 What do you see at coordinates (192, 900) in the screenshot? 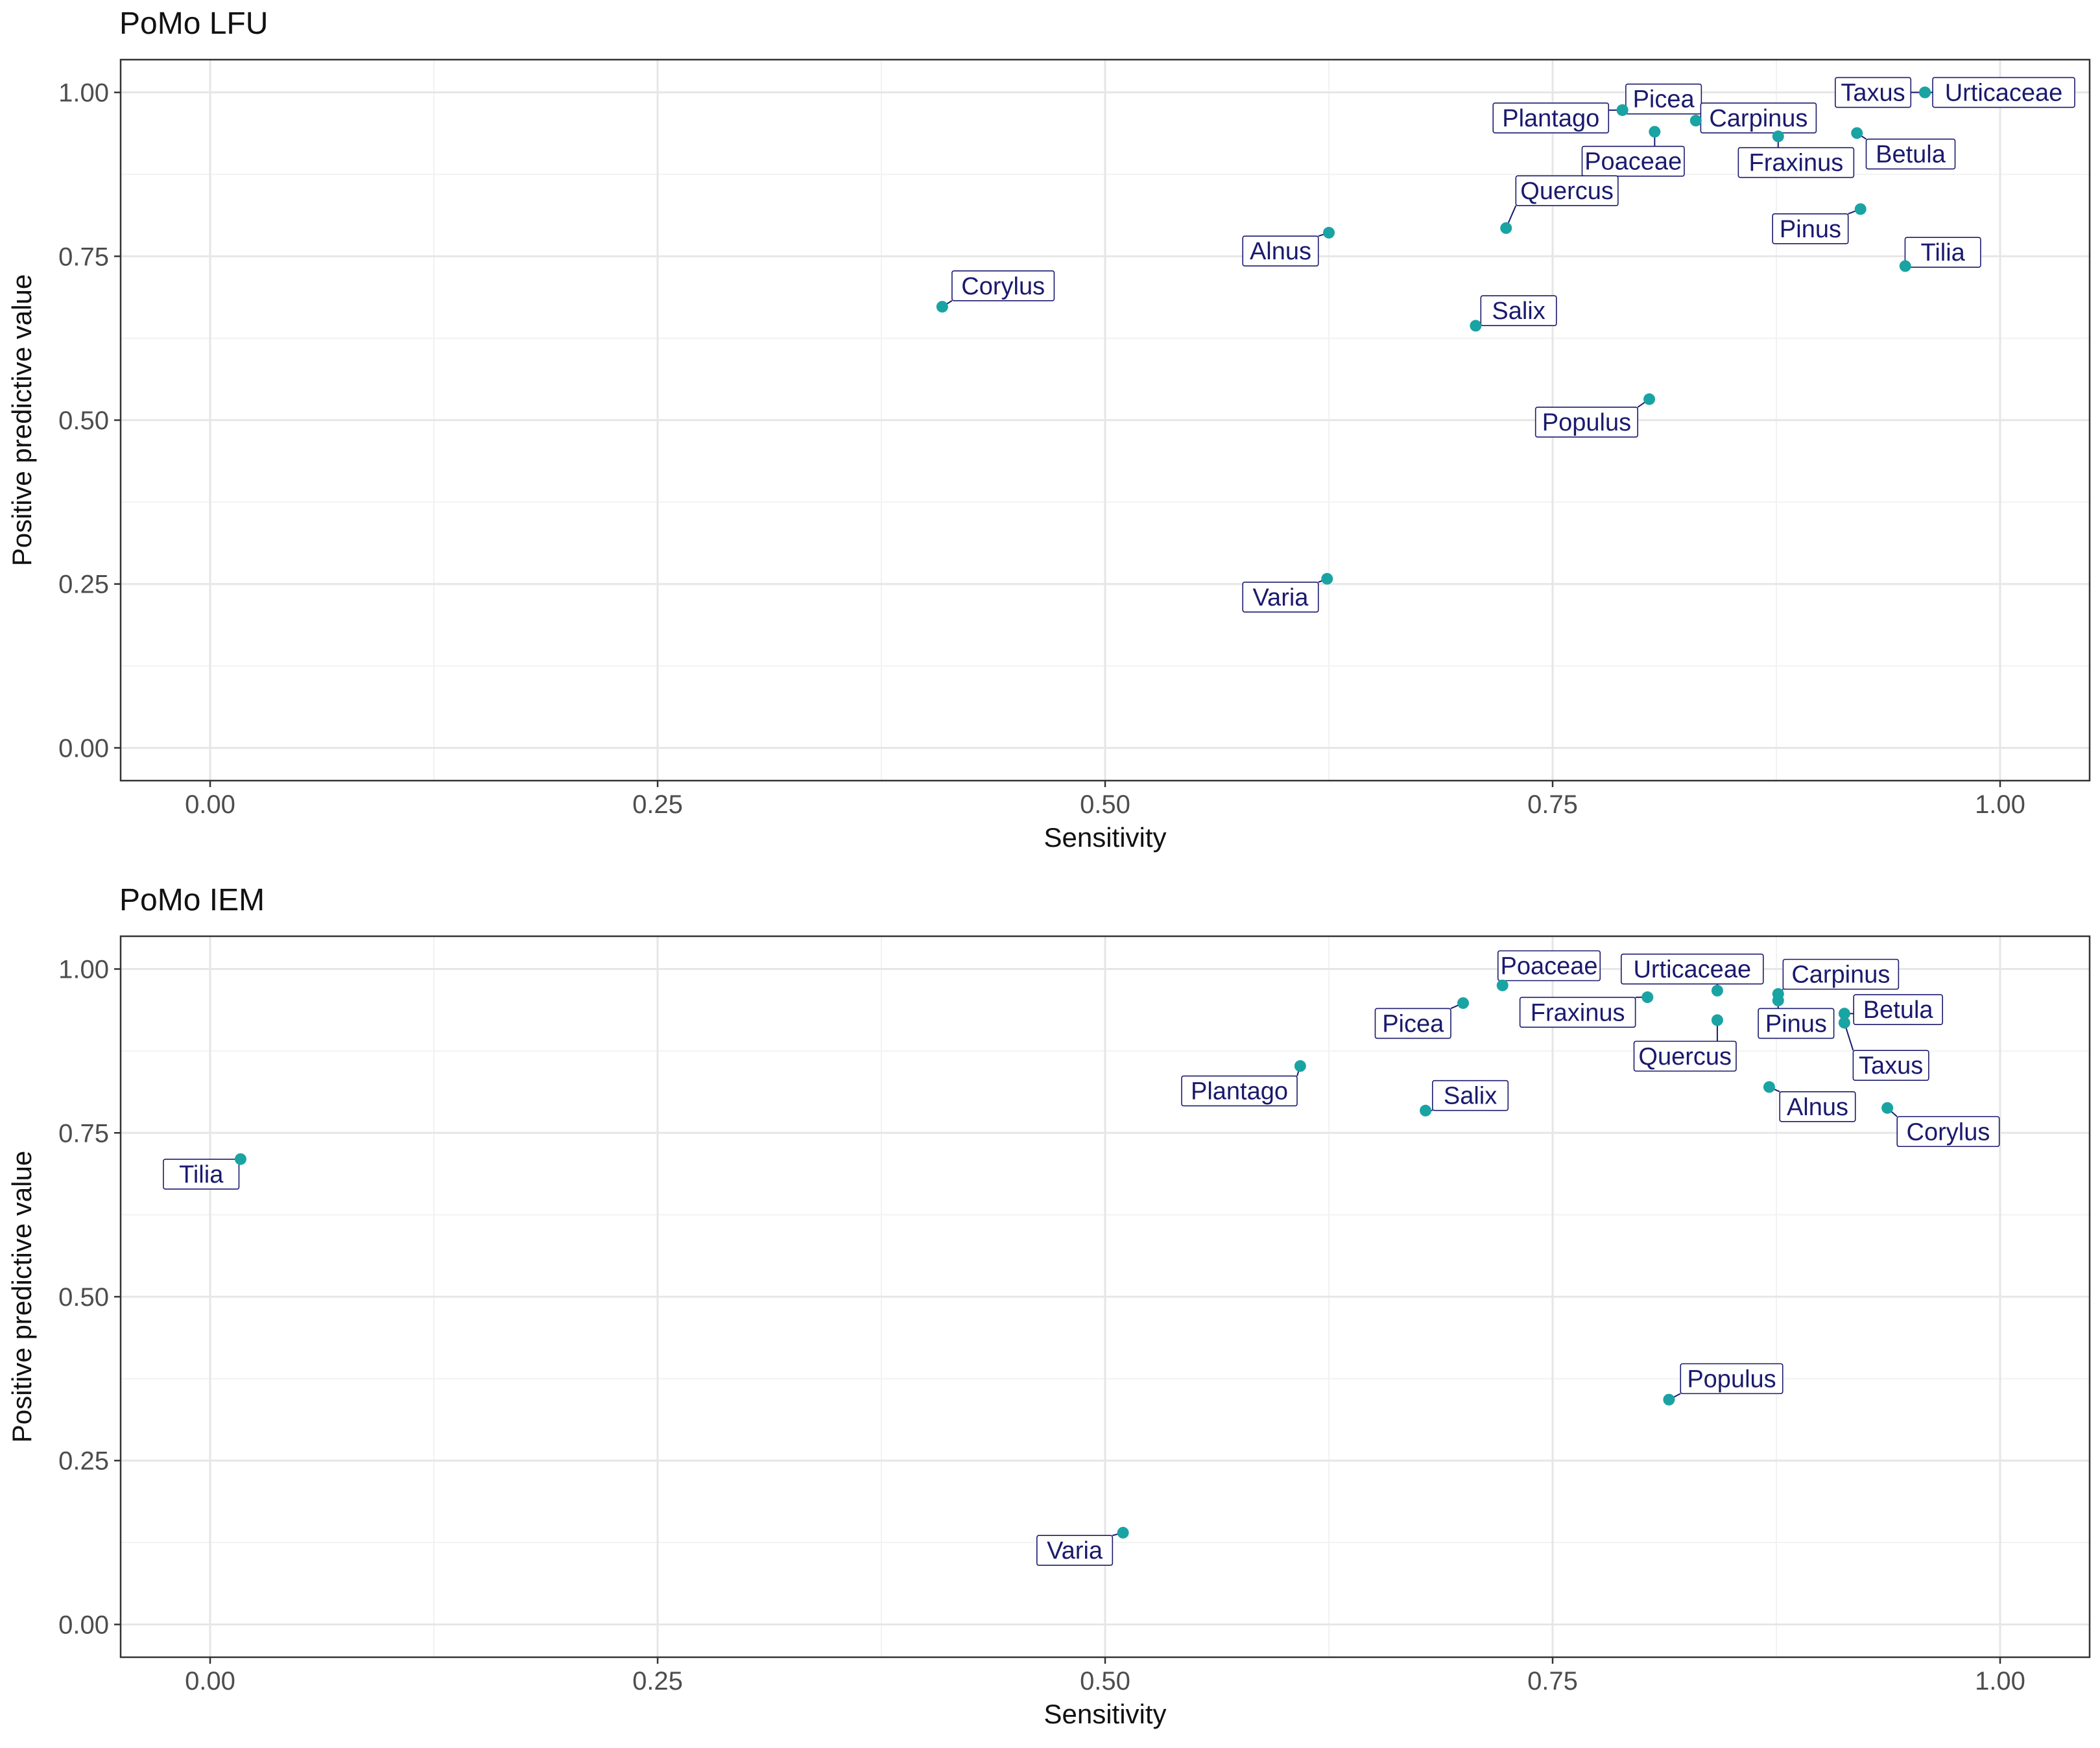
I see `chart-title: PoMo IEM` at bounding box center [192, 900].